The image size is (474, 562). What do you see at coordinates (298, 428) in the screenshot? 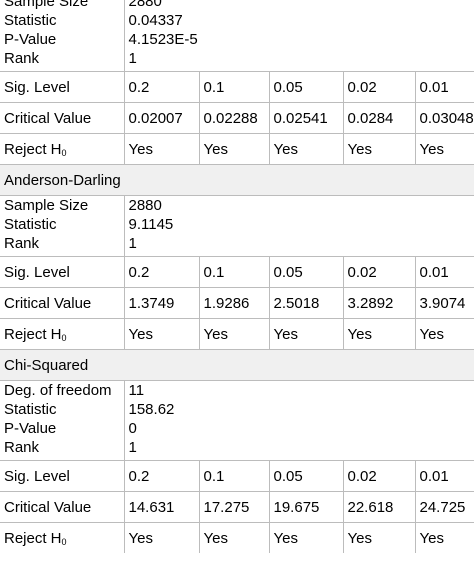
I see `stat-value: 0` at bounding box center [298, 428].